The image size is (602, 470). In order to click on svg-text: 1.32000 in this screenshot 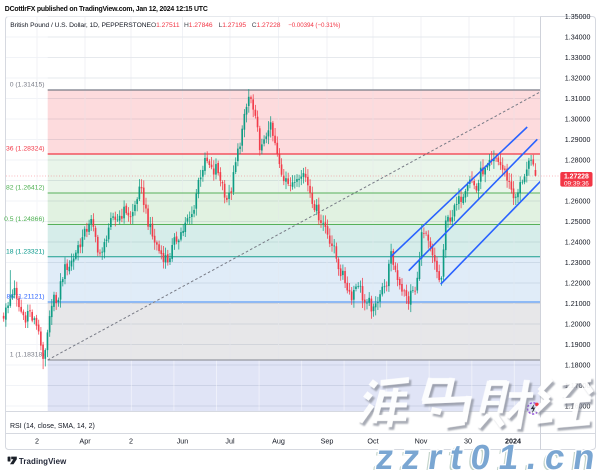, I will do `click(578, 79)`.